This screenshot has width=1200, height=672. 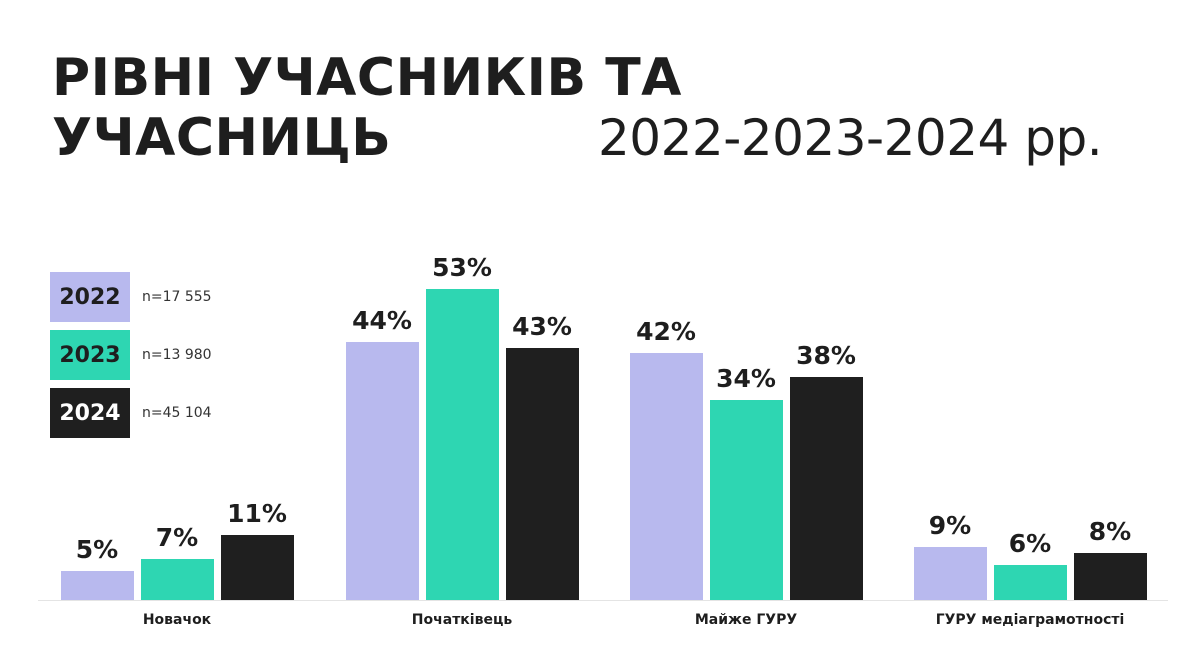 What do you see at coordinates (97, 549) in the screenshot?
I see `bar-value-label: 5%` at bounding box center [97, 549].